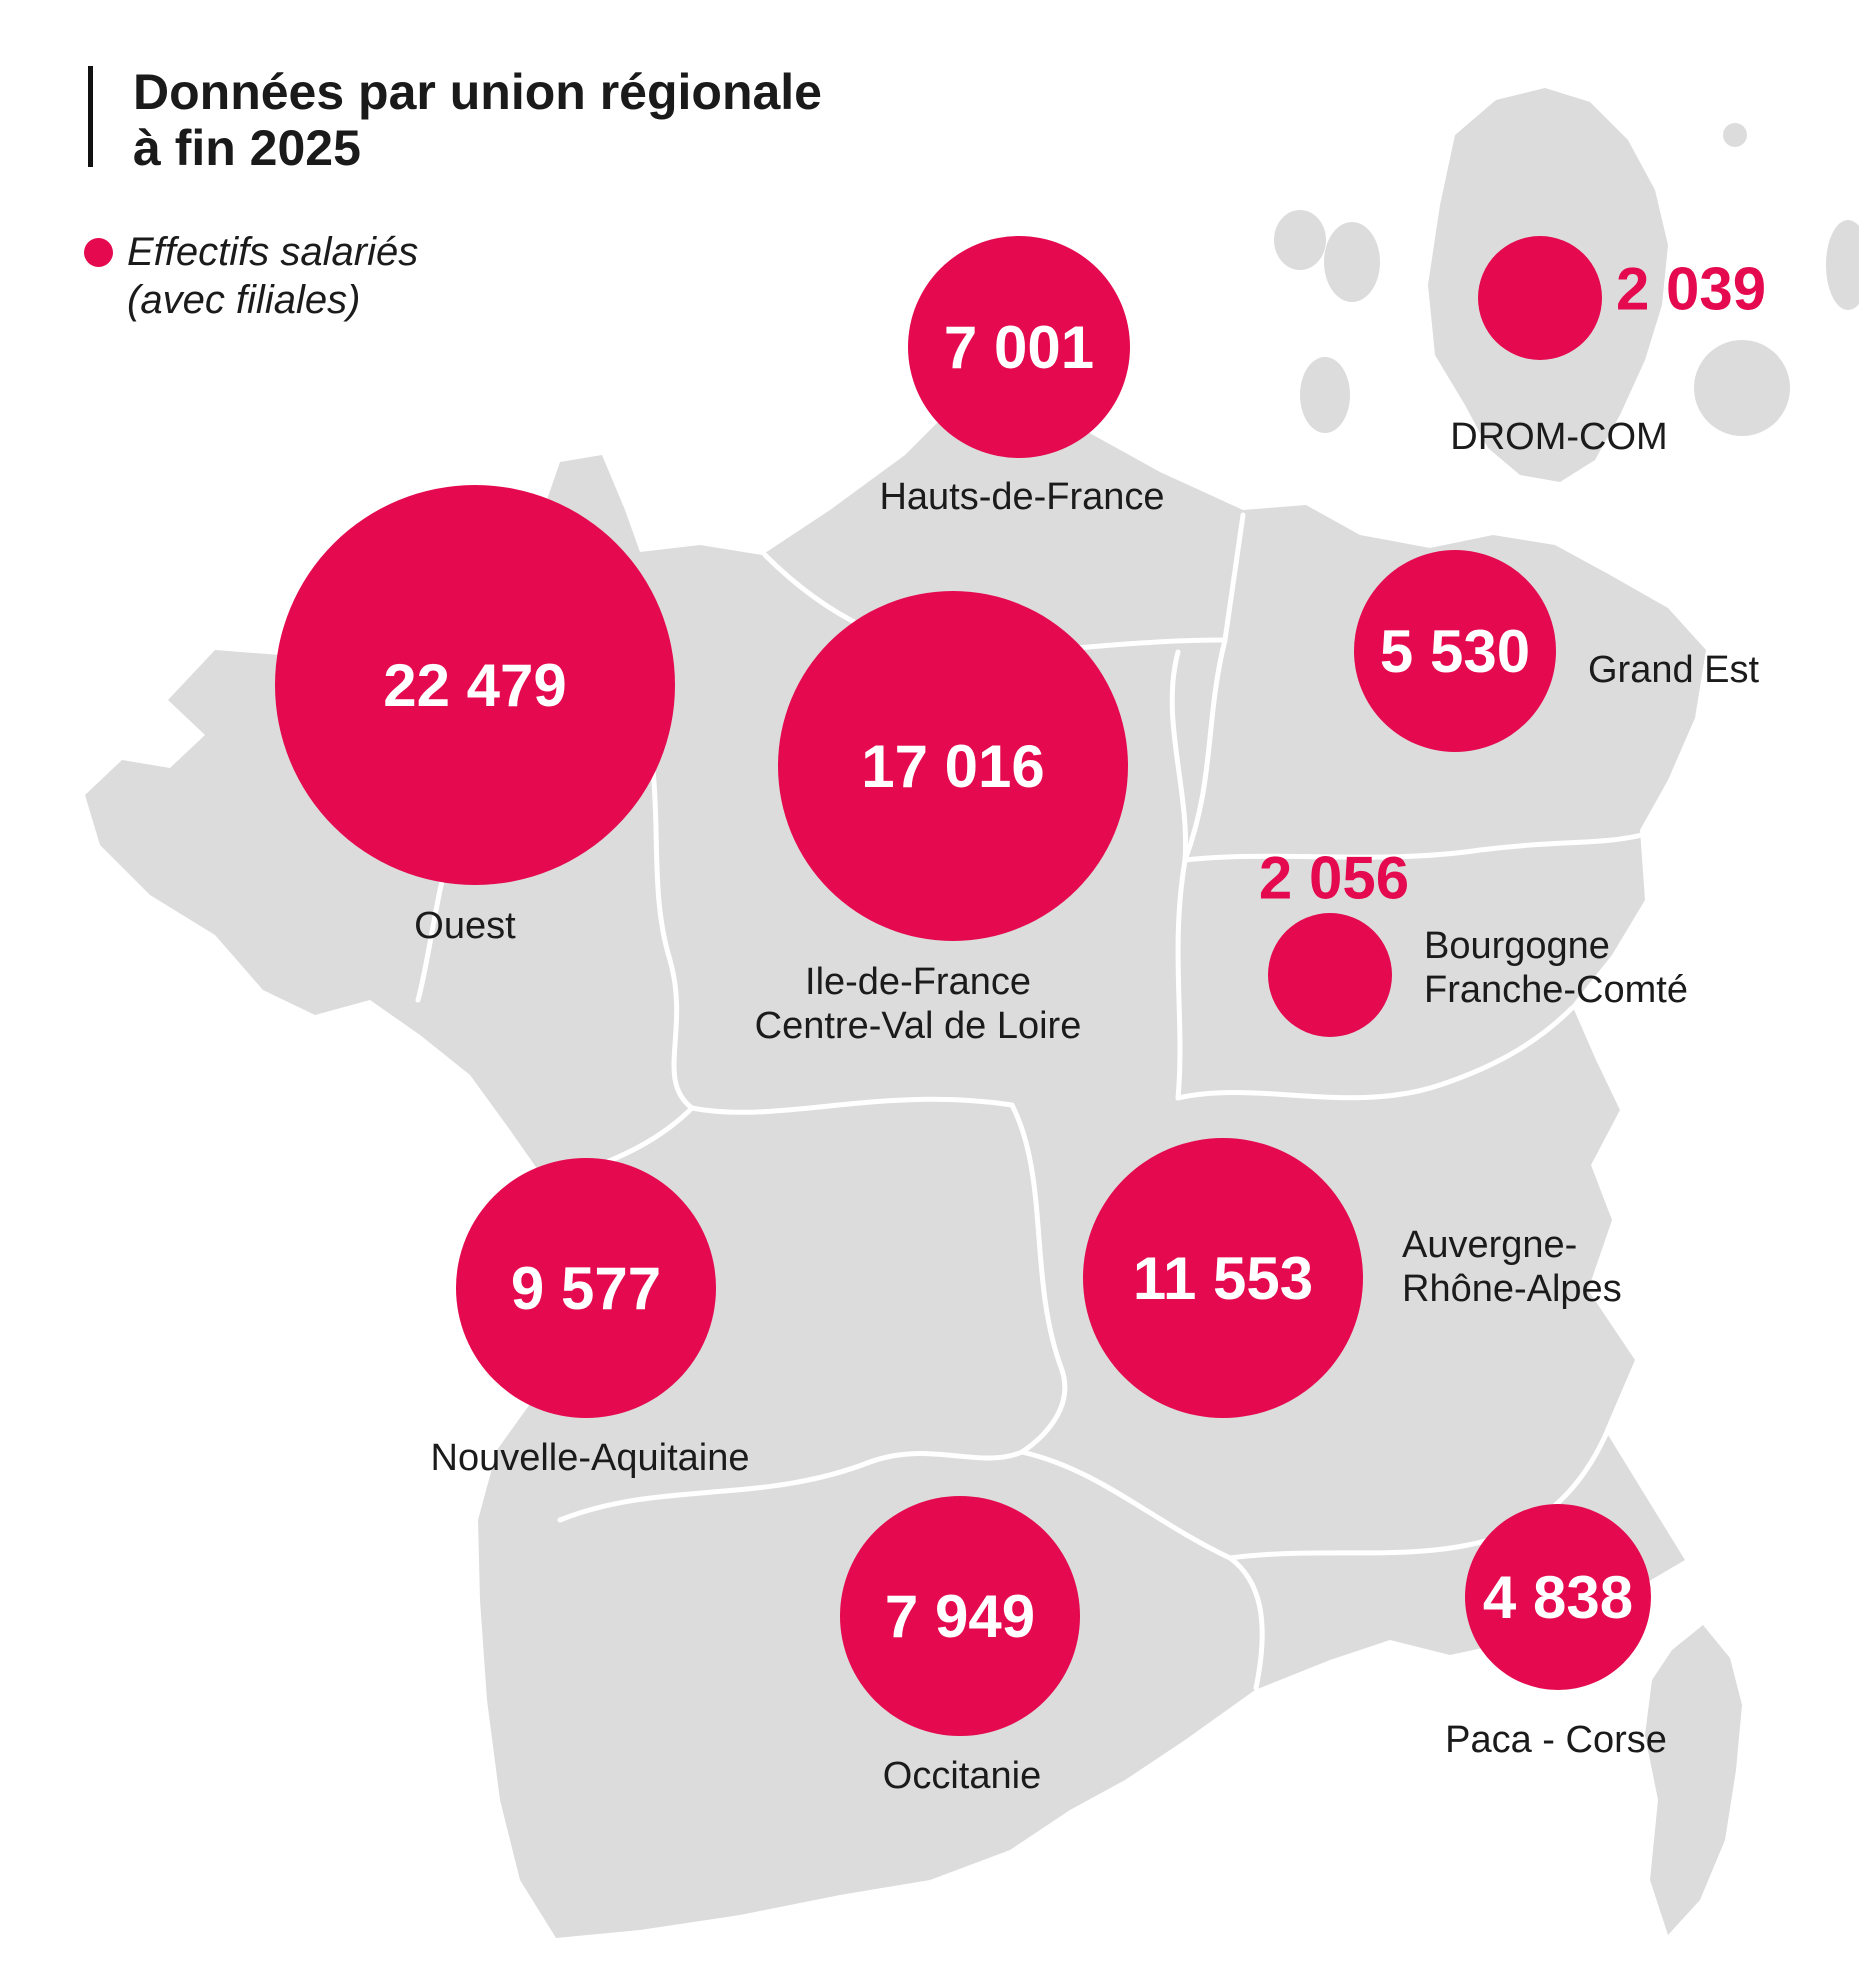 This screenshot has width=1859, height=1973. What do you see at coordinates (247, 148) in the screenshot?
I see `page-title-line2: à fin 2025` at bounding box center [247, 148].